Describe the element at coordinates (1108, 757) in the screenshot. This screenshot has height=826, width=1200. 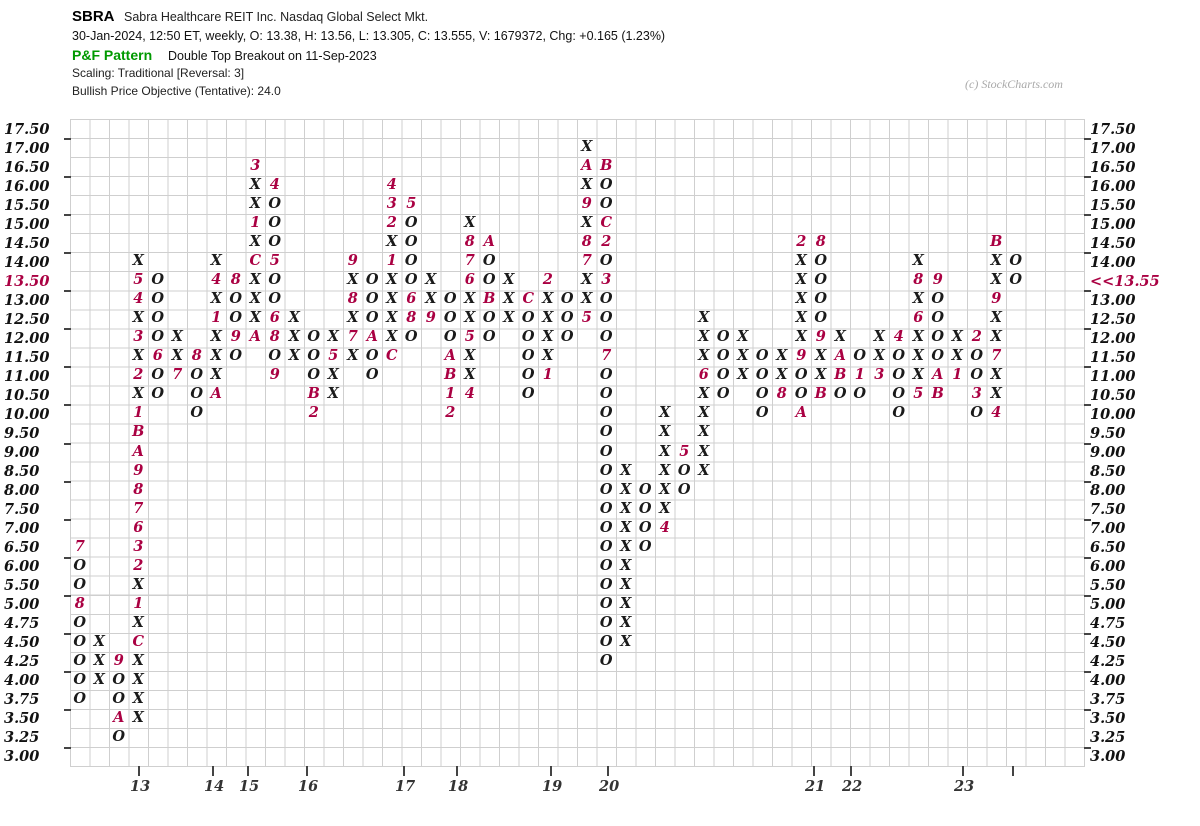
I see `price-label-right: 3.00` at that location.